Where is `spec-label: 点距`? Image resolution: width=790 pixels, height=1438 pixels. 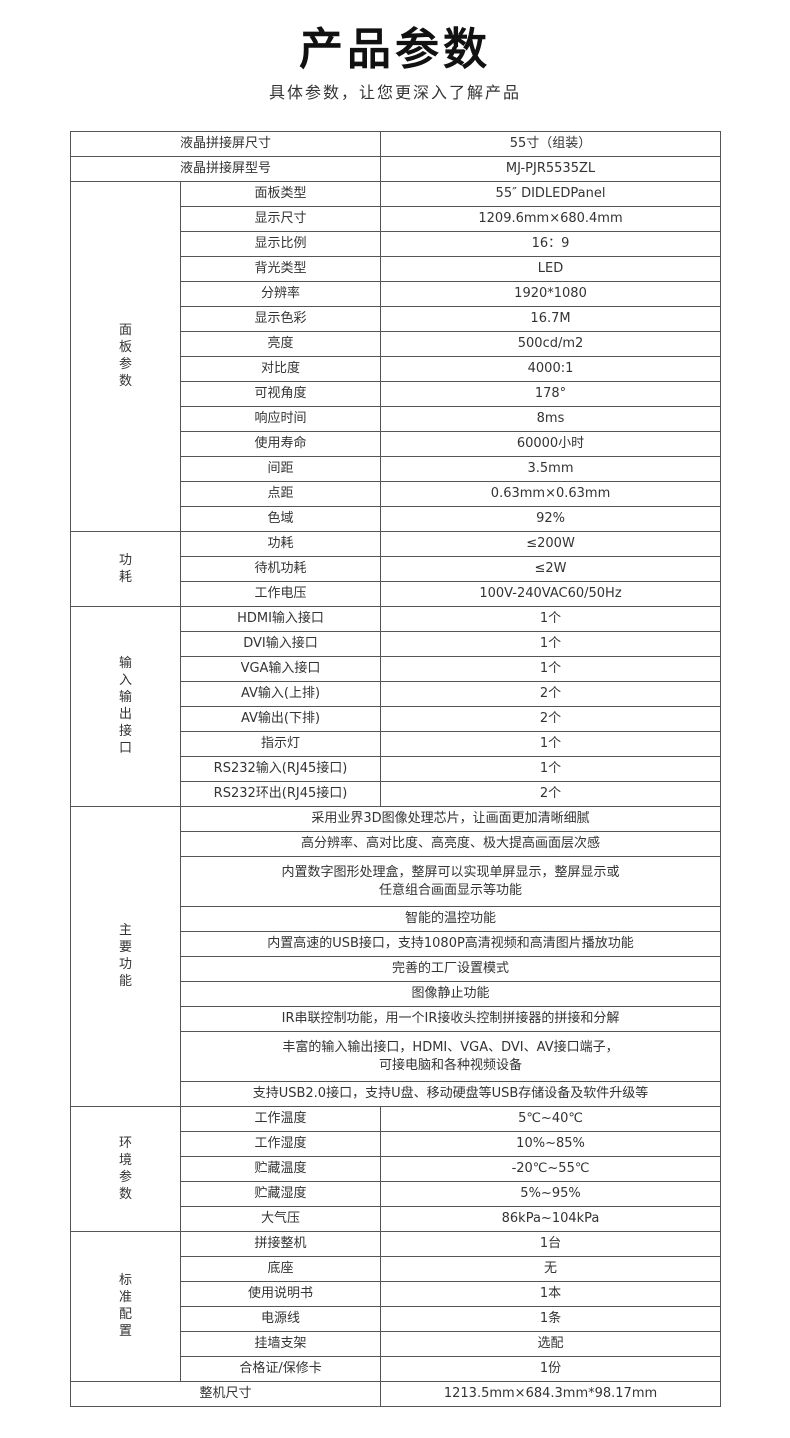 spec-label: 点距 is located at coordinates (280, 494).